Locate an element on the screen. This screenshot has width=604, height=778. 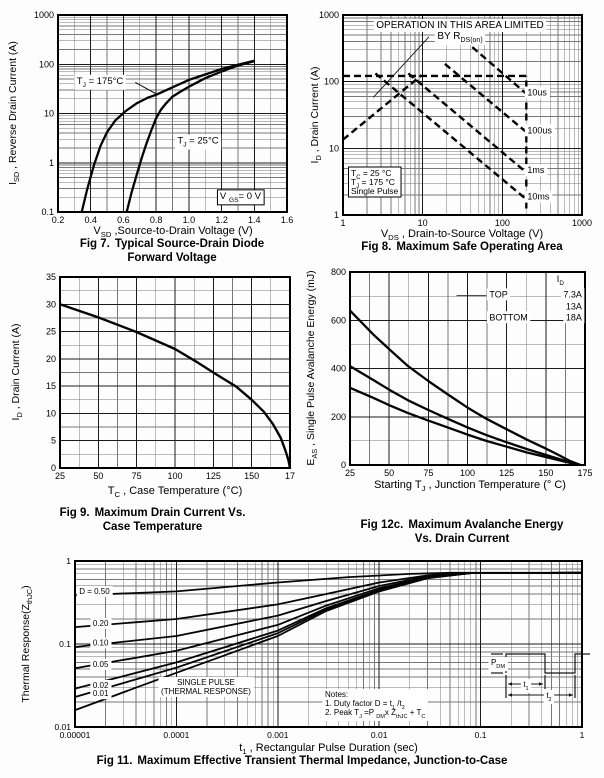
grid-minor is located at coordinates (172, 113).